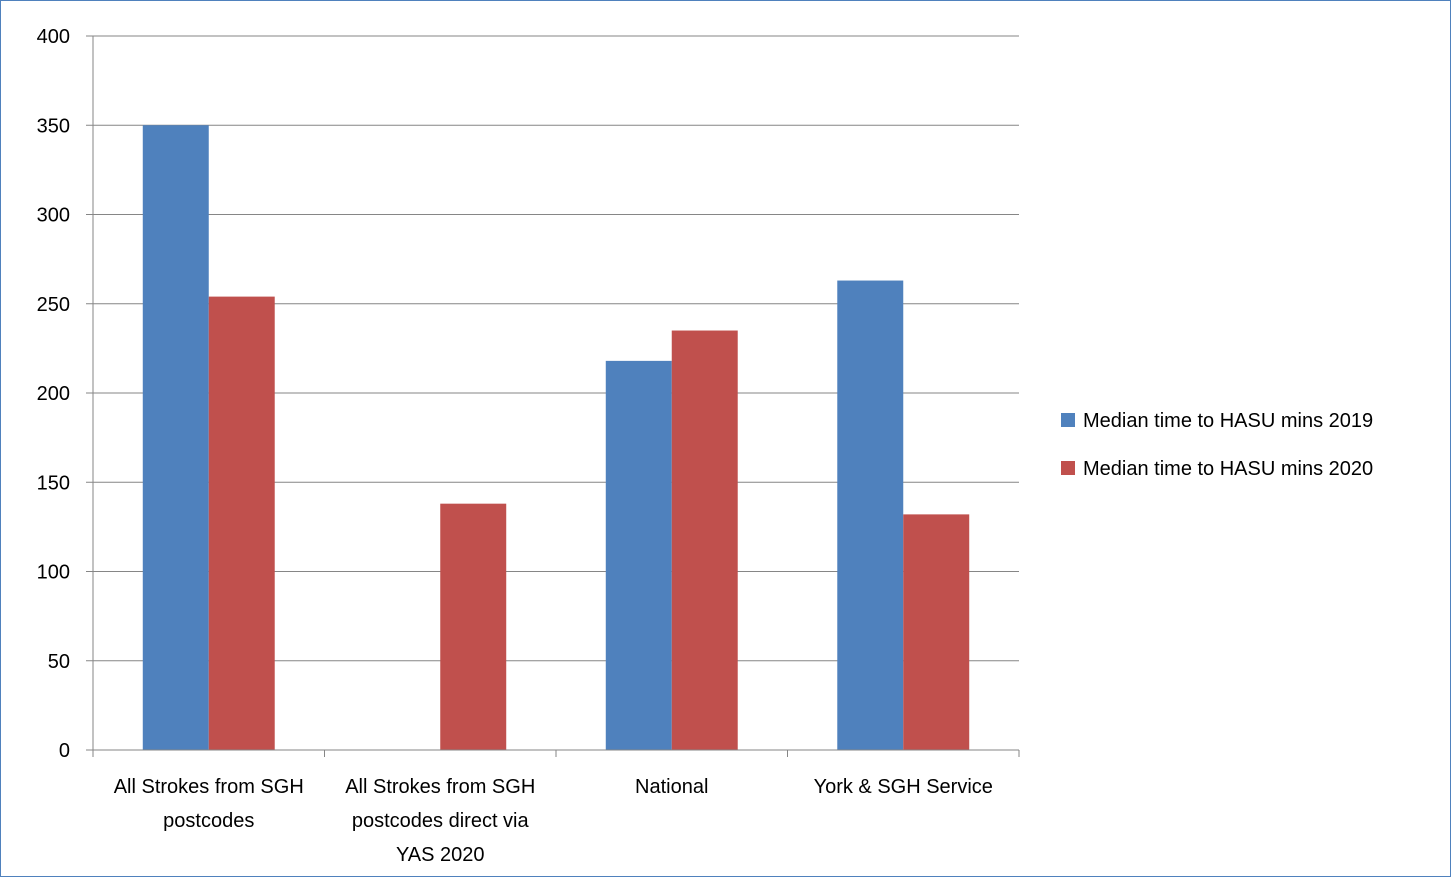  What do you see at coordinates (209, 804) in the screenshot?
I see `x-category-label: All Strokes from SGH postcodes` at bounding box center [209, 804].